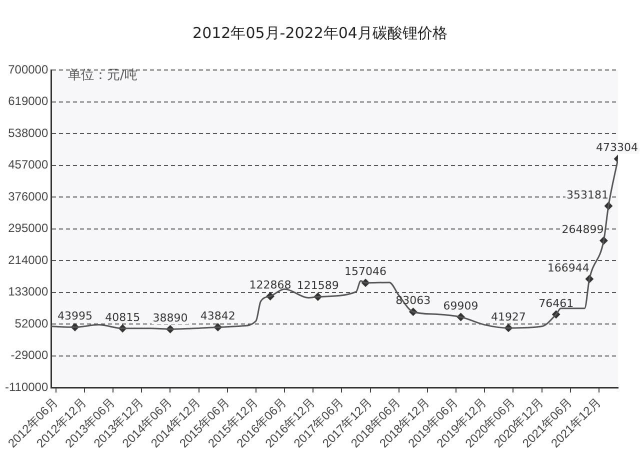 The width and height of the screenshot is (640, 462). I want to click on data-label: 157046, so click(365, 271).